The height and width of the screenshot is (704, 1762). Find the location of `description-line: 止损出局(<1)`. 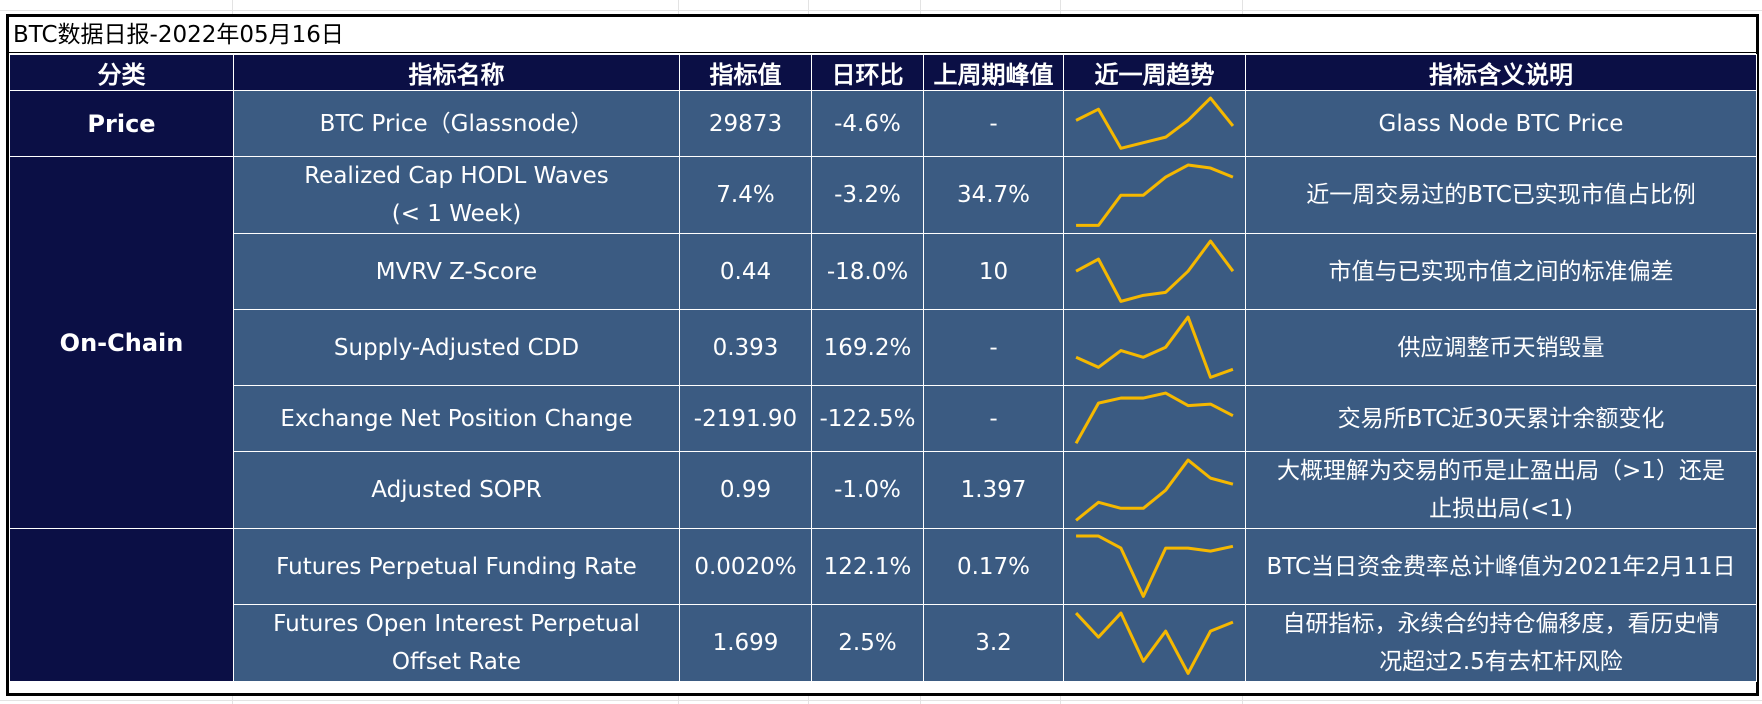

description-line: 止损出局(<1) is located at coordinates (1501, 509).